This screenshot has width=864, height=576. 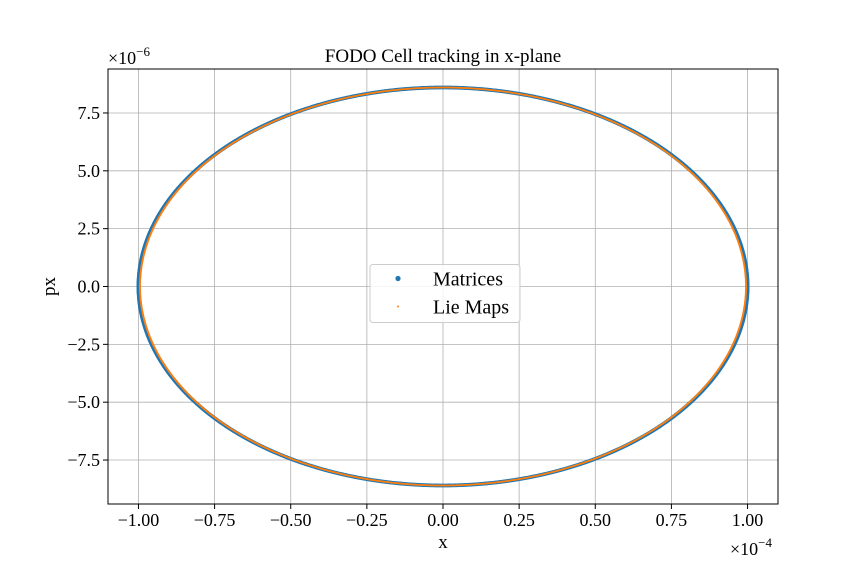 What do you see at coordinates (471, 308) in the screenshot?
I see `legend-label-lie-maps: Lie Maps` at bounding box center [471, 308].